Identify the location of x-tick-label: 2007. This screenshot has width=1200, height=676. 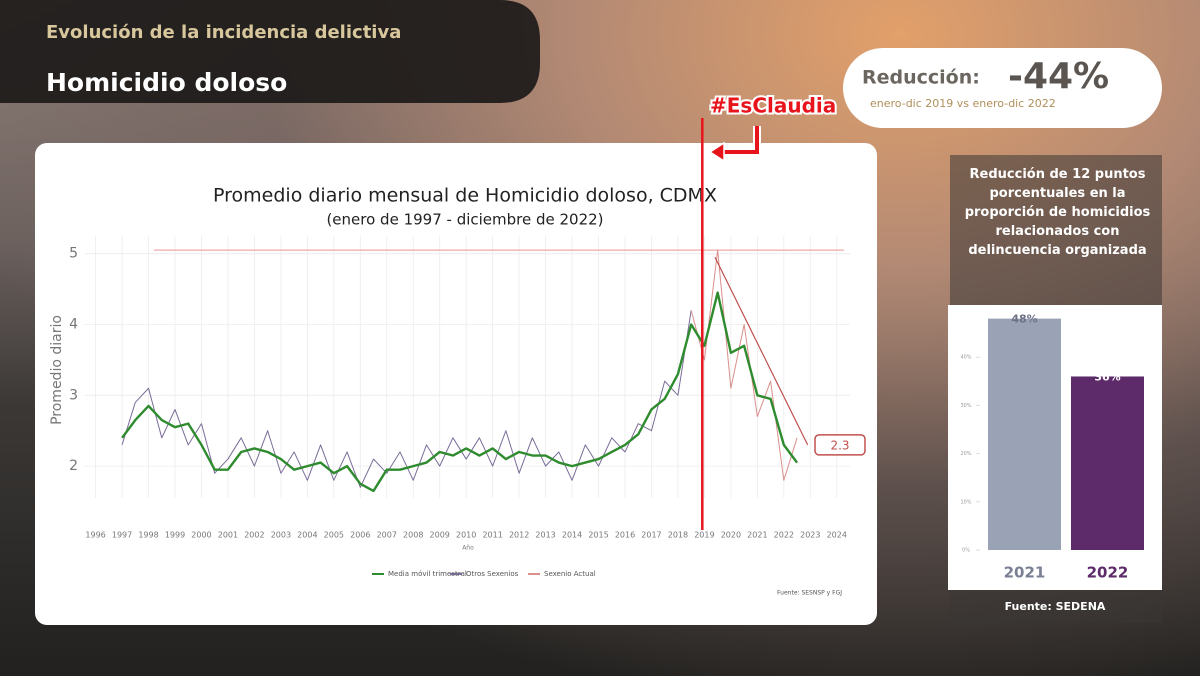
(387, 535).